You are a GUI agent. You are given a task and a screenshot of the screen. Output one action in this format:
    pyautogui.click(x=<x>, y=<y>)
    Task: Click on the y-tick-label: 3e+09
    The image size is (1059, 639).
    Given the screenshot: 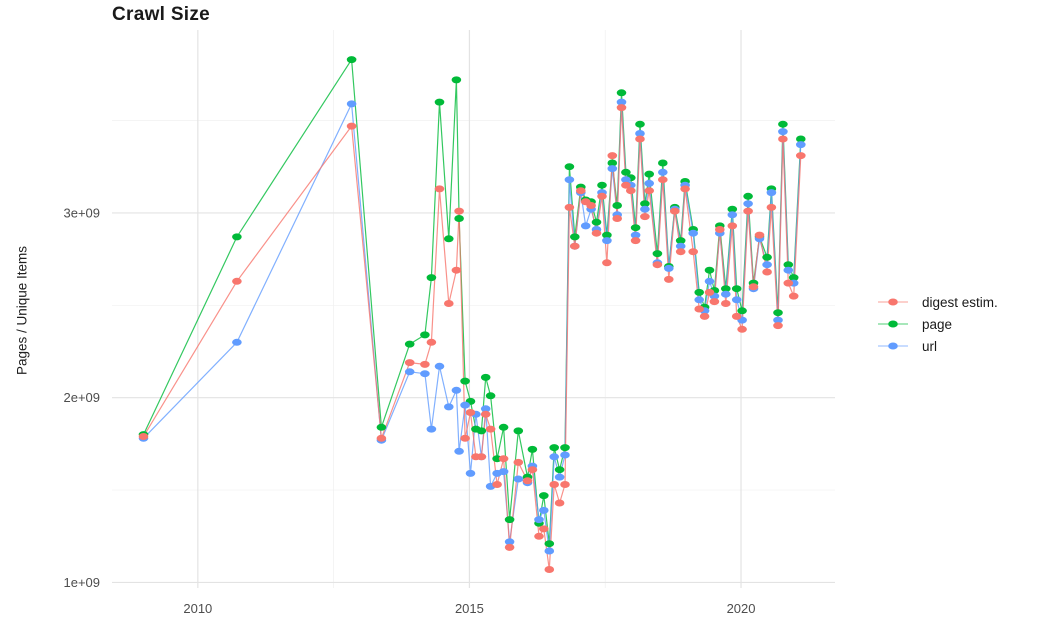 What is the action you would take?
    pyautogui.click(x=81, y=212)
    